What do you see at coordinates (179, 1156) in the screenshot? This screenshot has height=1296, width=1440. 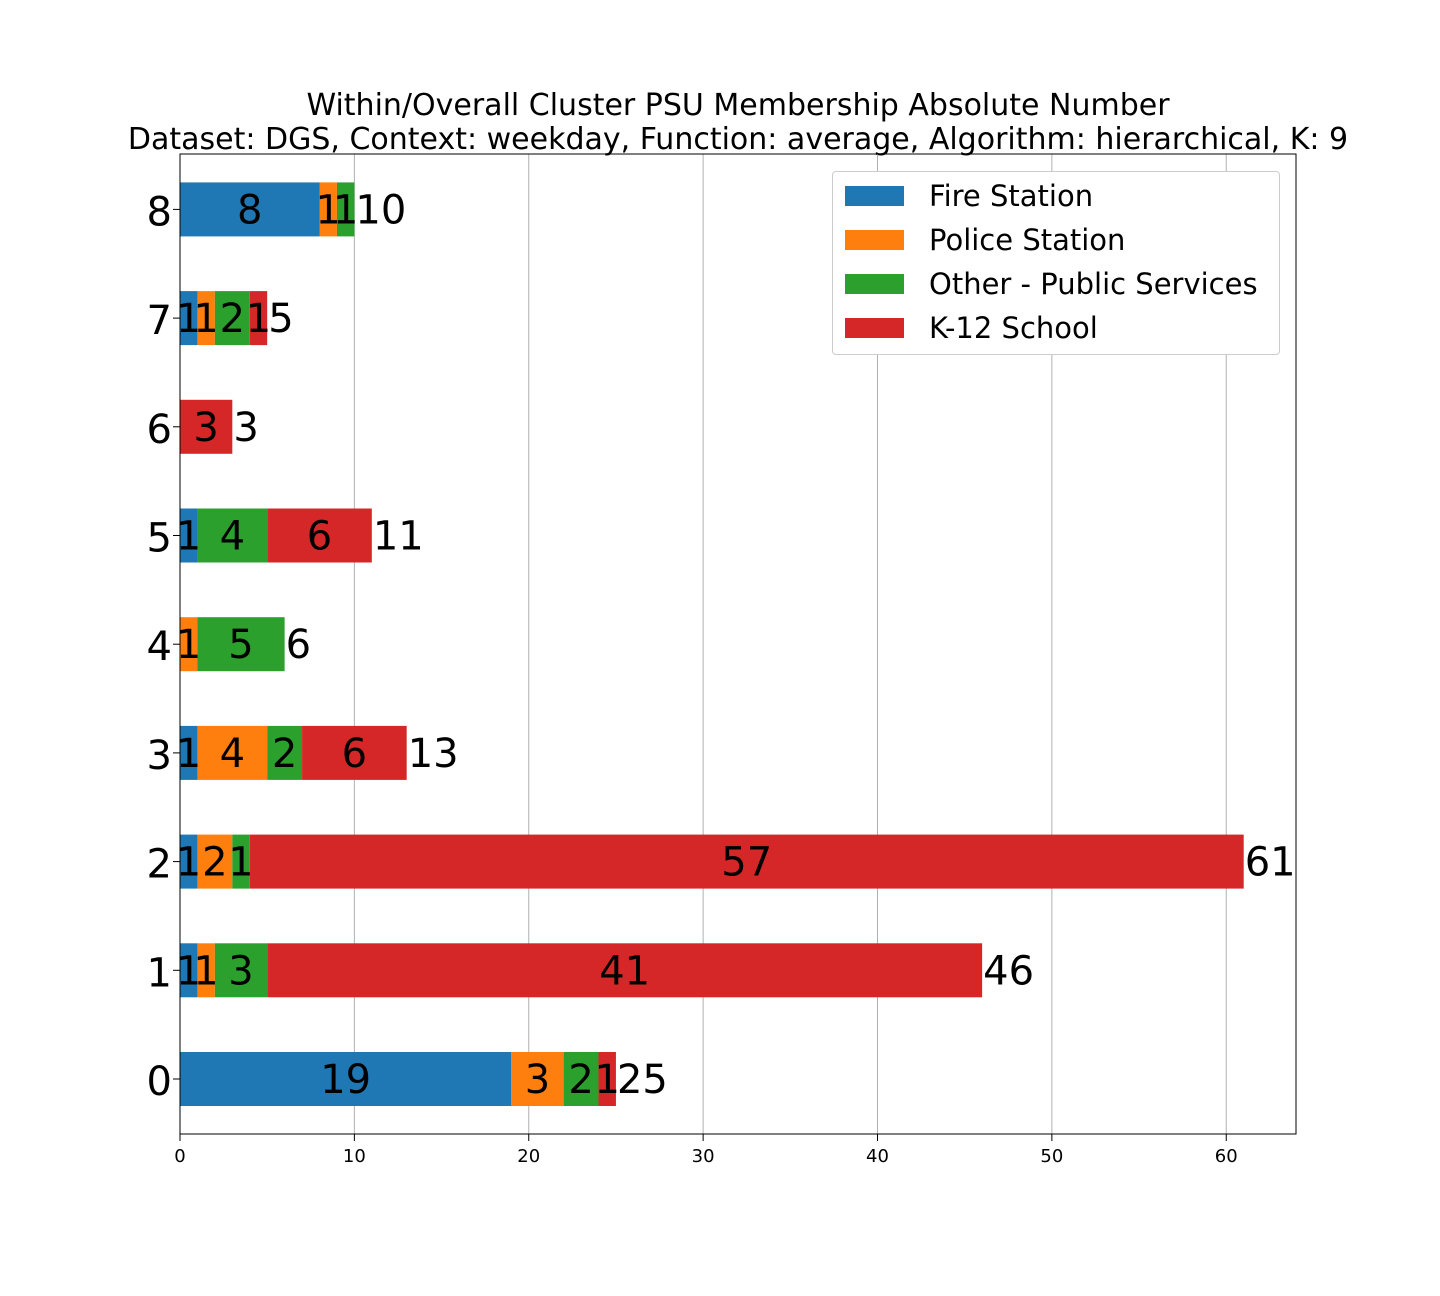 I see `x-tick-label: 0` at bounding box center [179, 1156].